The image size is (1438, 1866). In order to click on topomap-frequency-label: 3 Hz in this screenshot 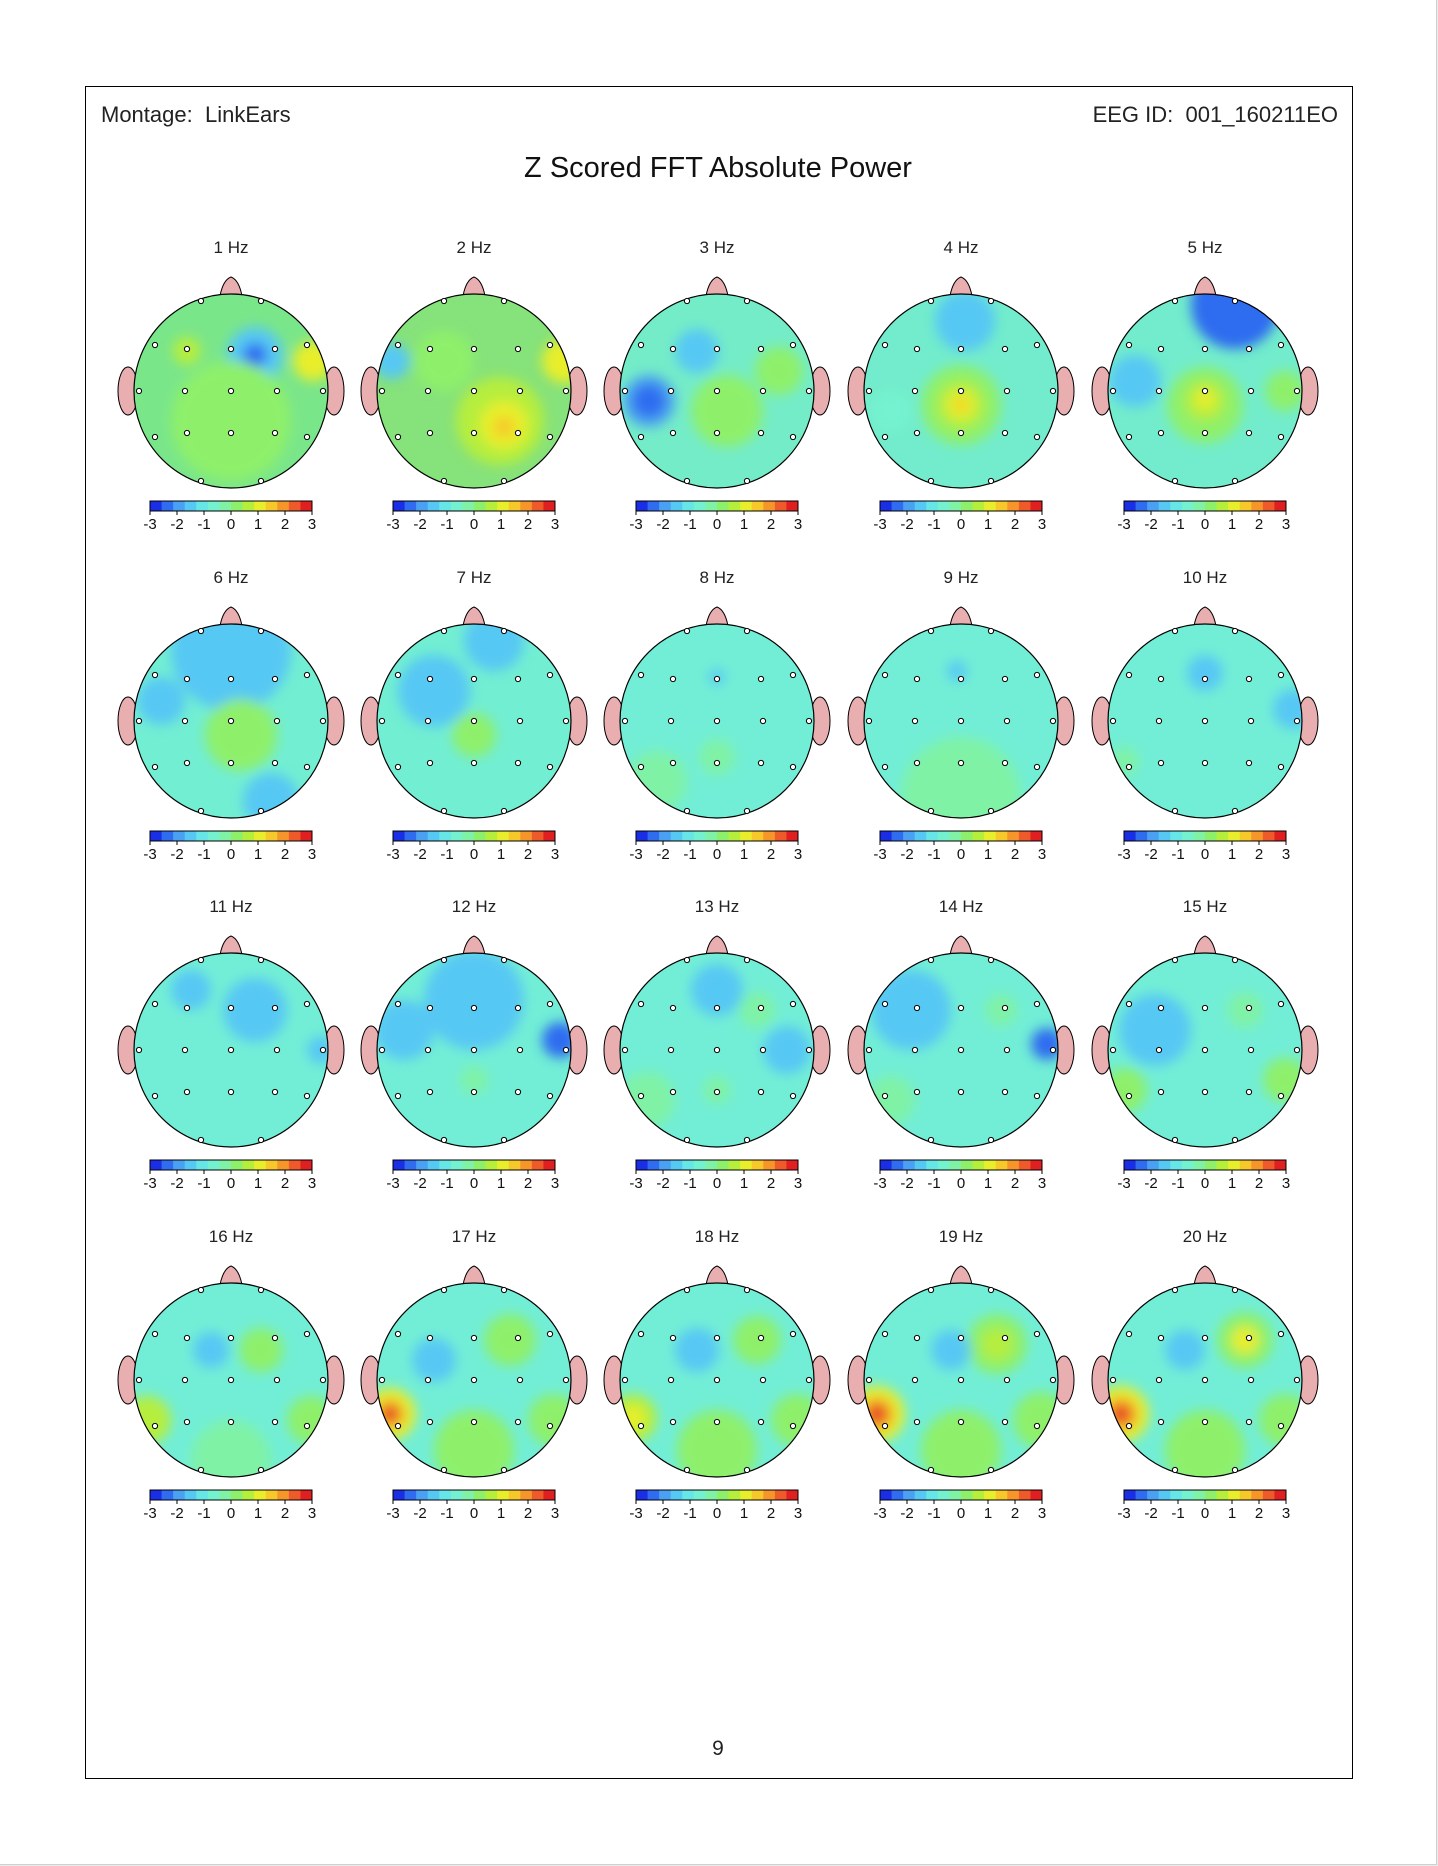, I will do `click(717, 247)`.